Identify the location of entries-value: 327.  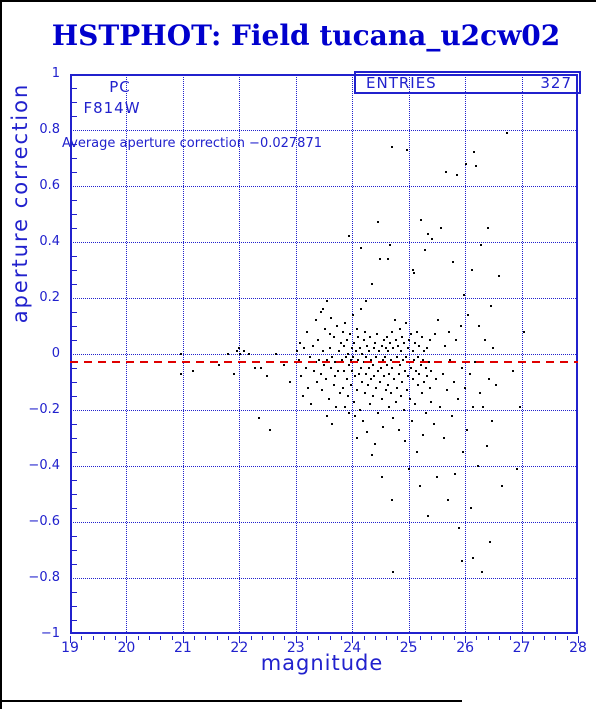
(556, 82).